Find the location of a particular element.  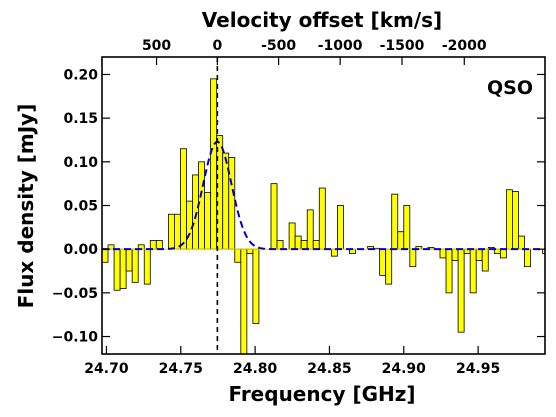

x-tick-label: 24.85 is located at coordinates (329, 369).